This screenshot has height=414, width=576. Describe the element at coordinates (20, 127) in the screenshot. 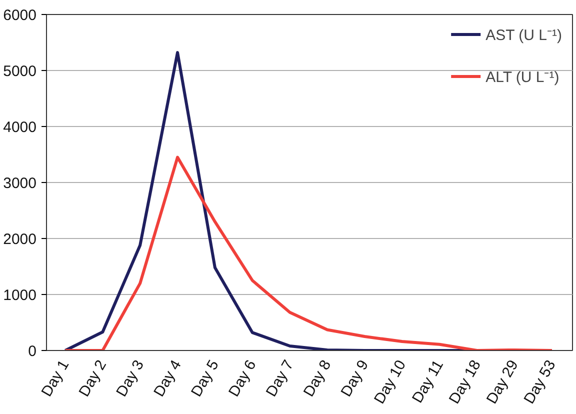

I see `y-tick-label: 4000` at that location.